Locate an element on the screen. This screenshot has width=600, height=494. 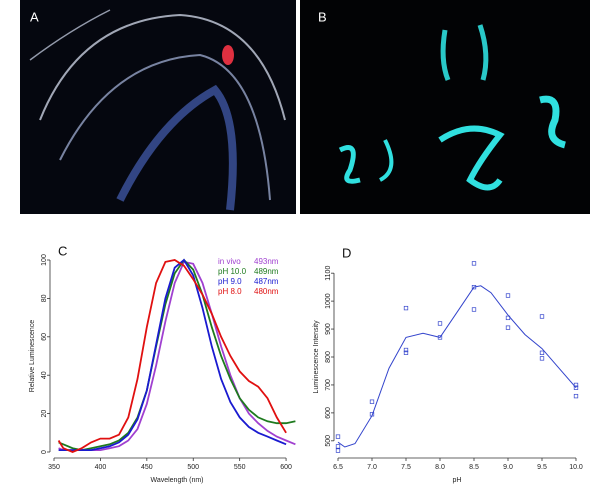
x-tick-label: 550 is located at coordinates (240, 467).